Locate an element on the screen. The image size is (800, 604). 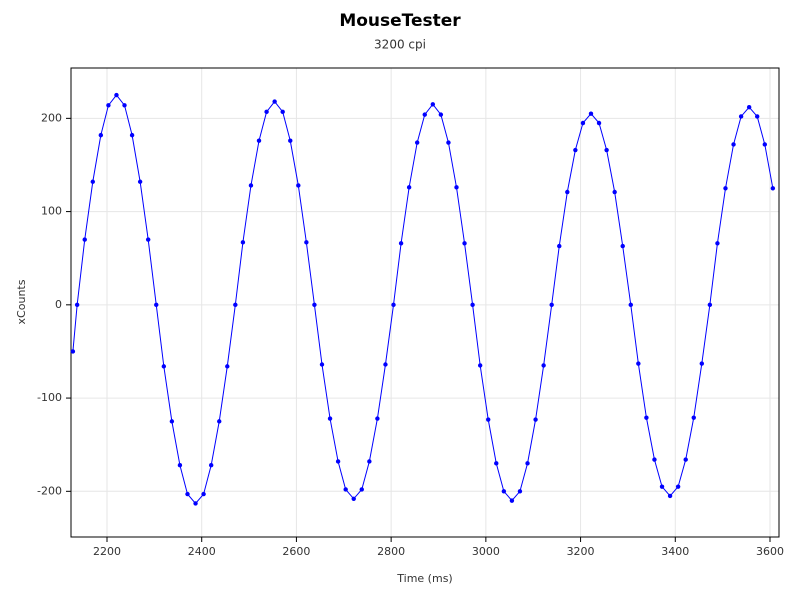
x-tick-label: 2600 is located at coordinates (296, 551).